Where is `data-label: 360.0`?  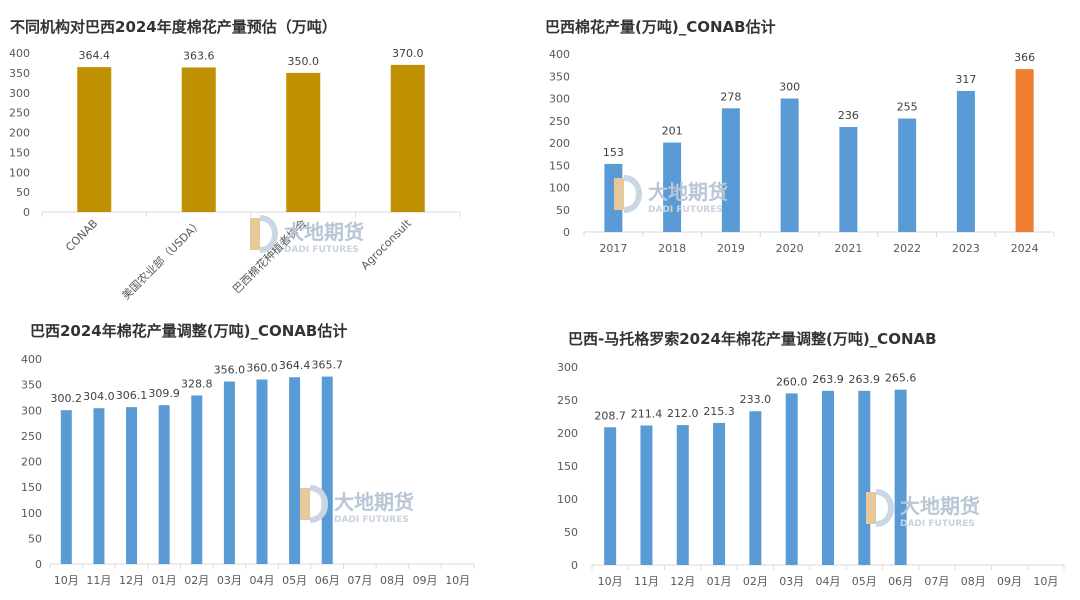
data-label: 360.0 is located at coordinates (262, 368).